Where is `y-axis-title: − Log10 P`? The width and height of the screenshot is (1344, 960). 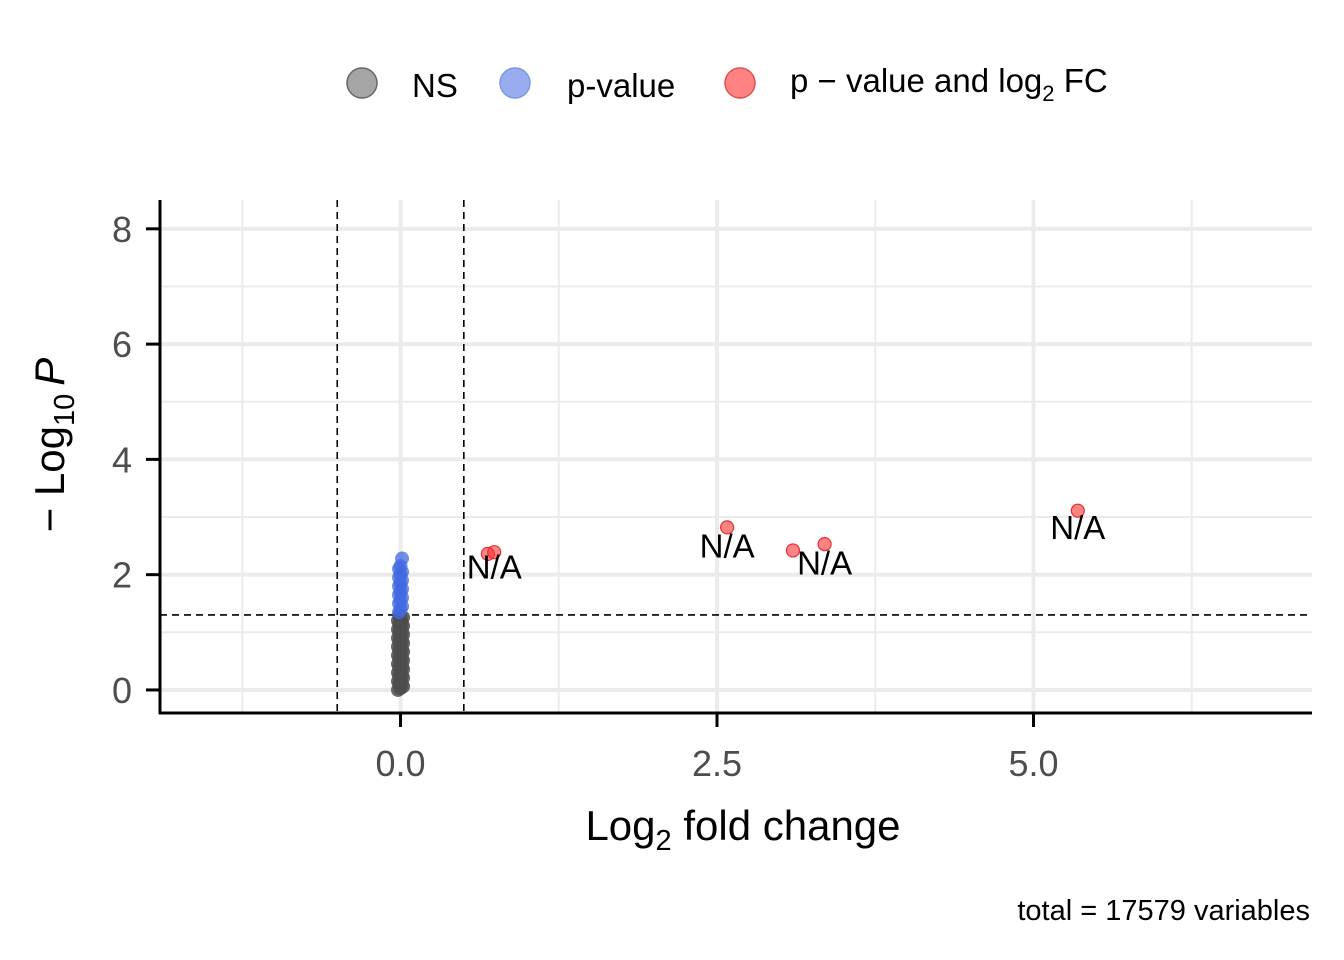
y-axis-title: − Log10 P is located at coordinates (53, 445).